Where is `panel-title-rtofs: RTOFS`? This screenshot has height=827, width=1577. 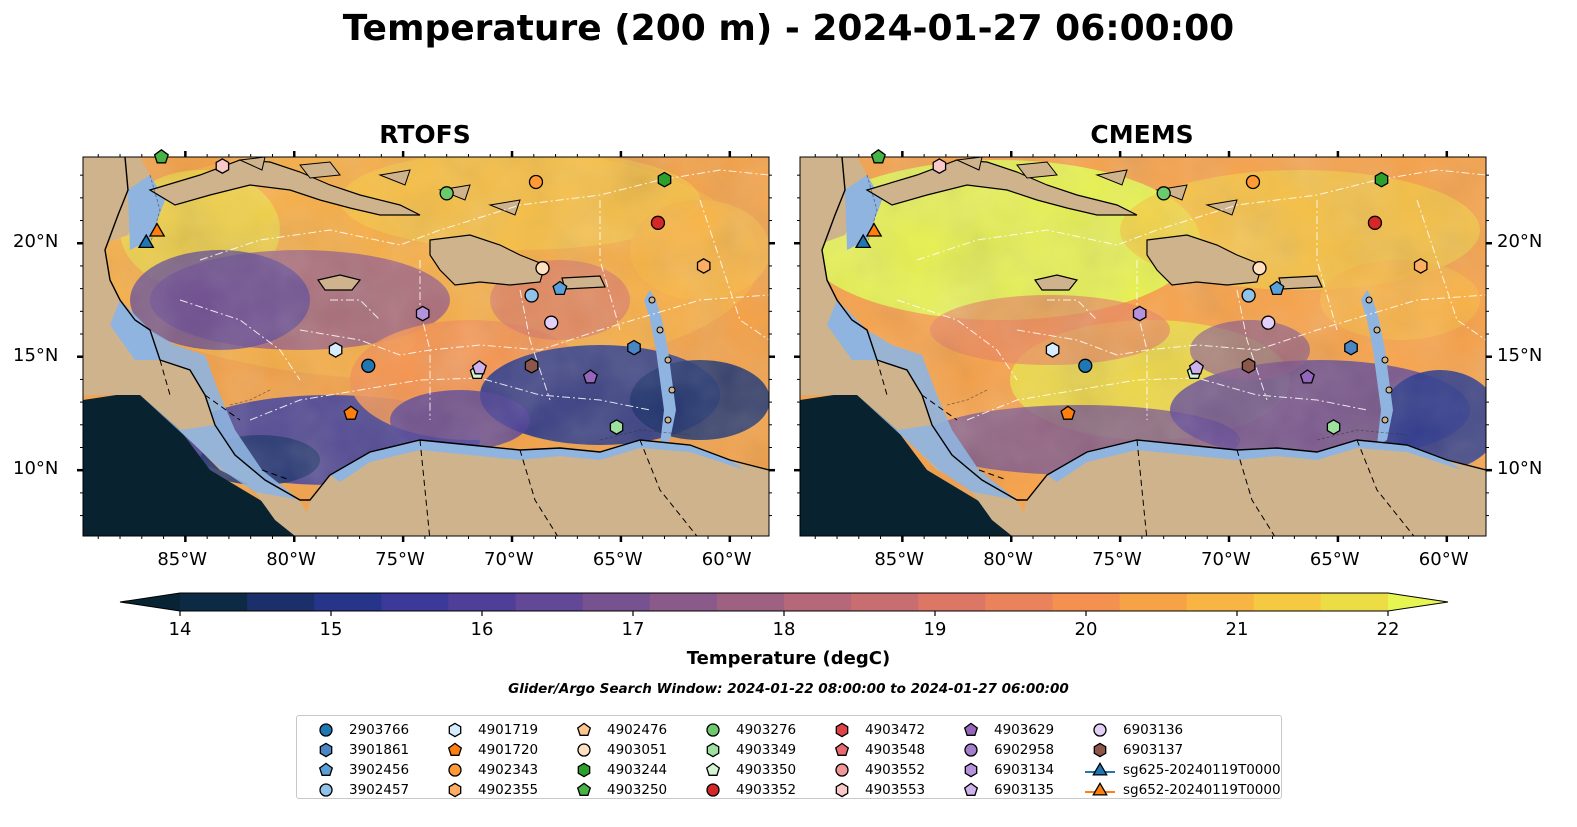 panel-title-rtofs: RTOFS is located at coordinates (425, 134).